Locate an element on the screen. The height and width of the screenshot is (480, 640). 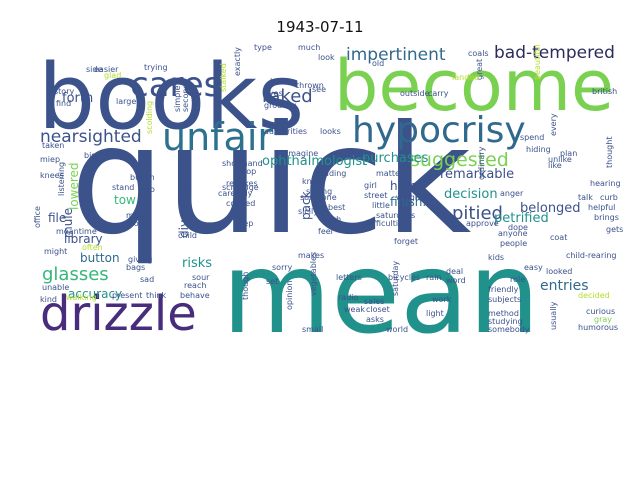
cloud-word: people is located at coordinates (513, 243).